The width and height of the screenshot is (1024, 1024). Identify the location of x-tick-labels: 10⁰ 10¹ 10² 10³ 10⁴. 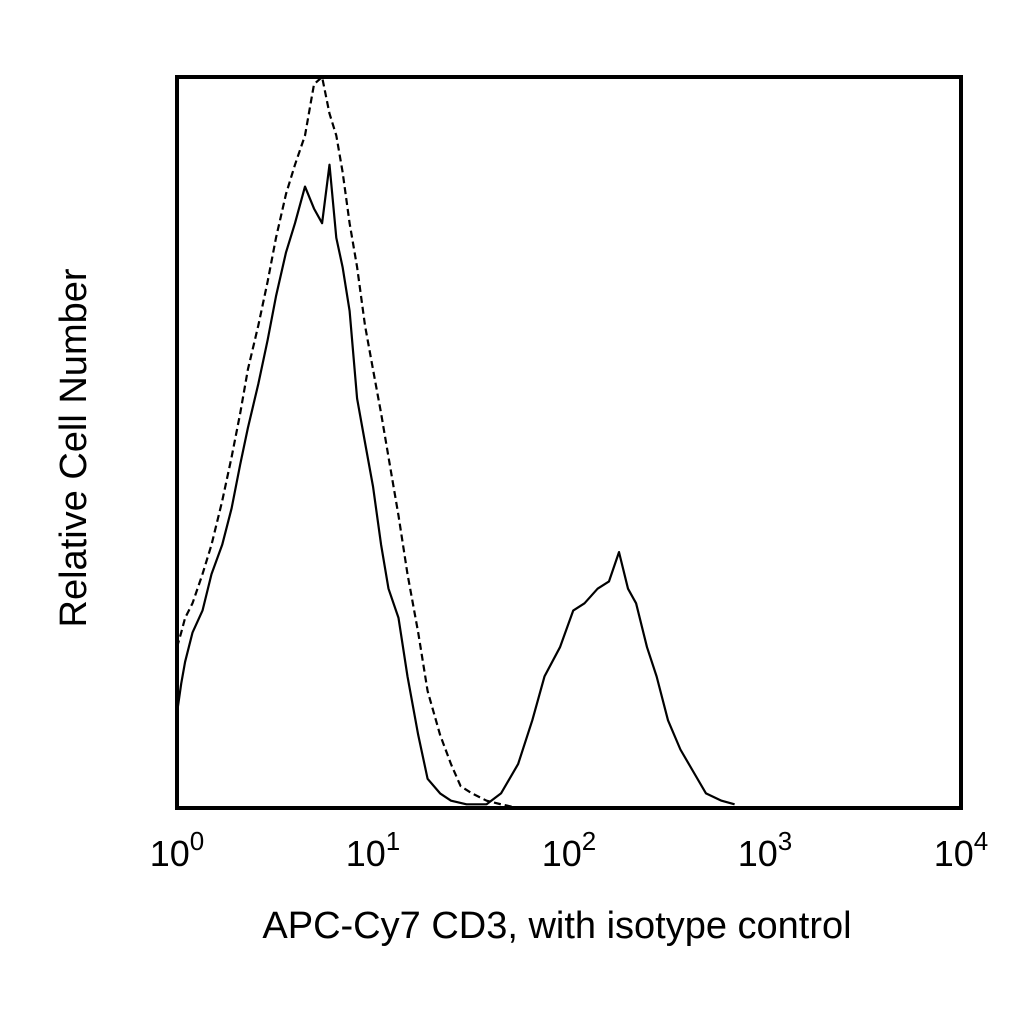
(569, 850).